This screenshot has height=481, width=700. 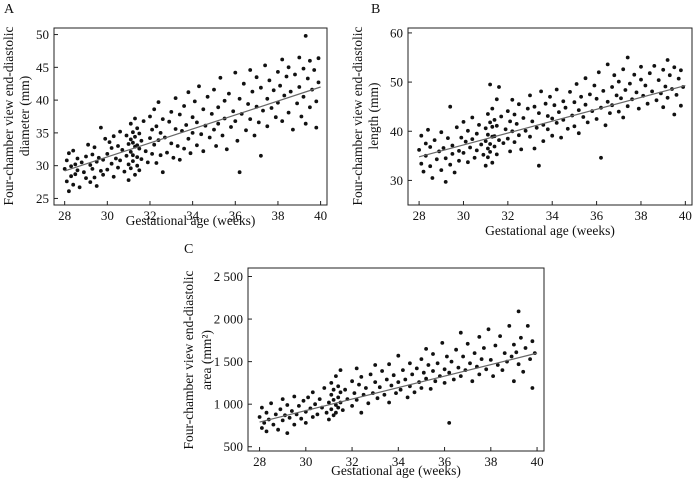 What do you see at coordinates (42, 132) in the screenshot?
I see `y-tick-label-a-2: 35` at bounding box center [42, 132].